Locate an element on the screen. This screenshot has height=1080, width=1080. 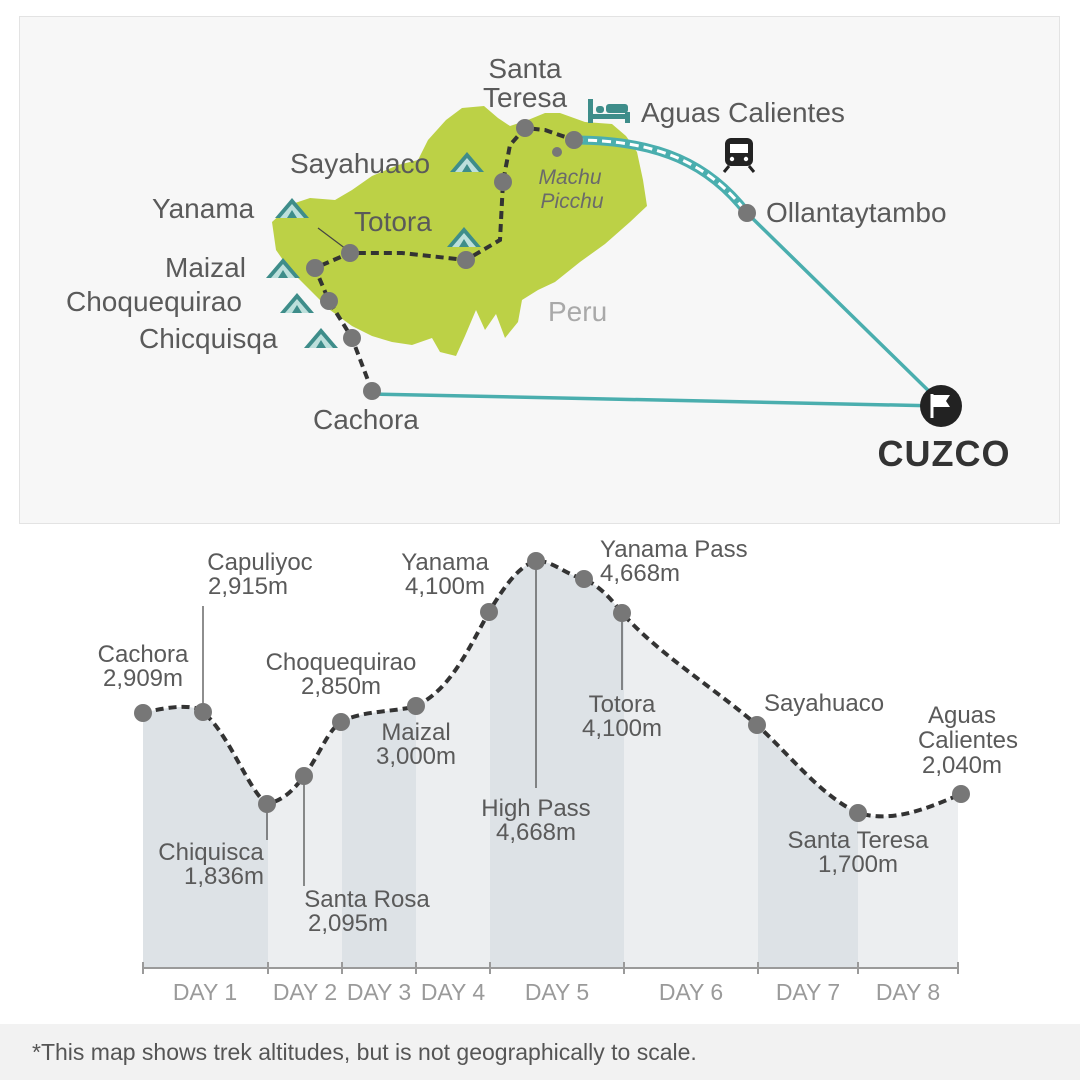
day-label-4: DAY 4 is located at coordinates (453, 992).